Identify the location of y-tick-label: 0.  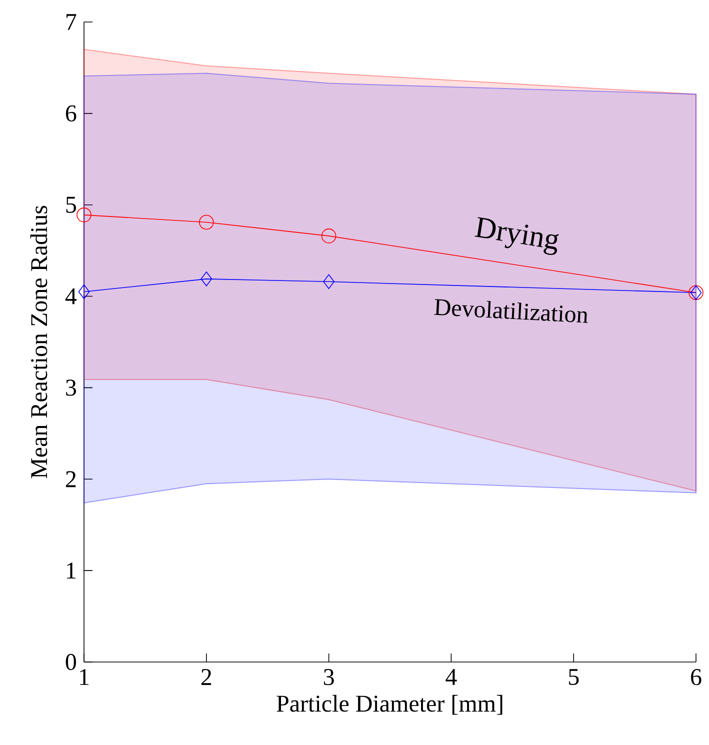
(71, 662).